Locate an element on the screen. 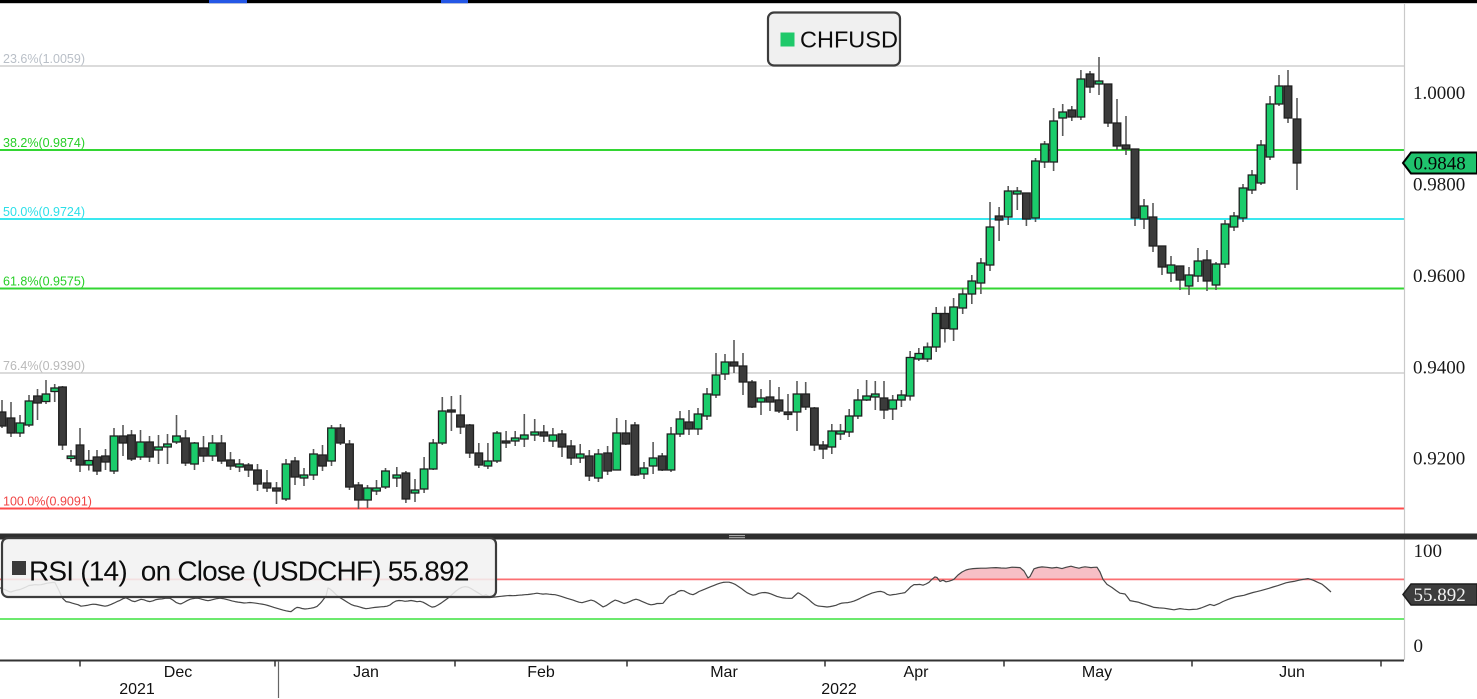 Image resolution: width=1477 pixels, height=699 pixels. svg-text: 0.9848 is located at coordinates (1440, 164).